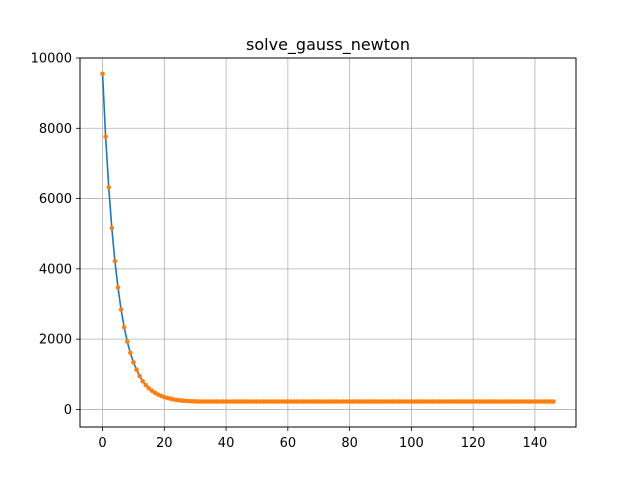  Describe the element at coordinates (535, 443) in the screenshot. I see `x-tick-label: 140` at that location.